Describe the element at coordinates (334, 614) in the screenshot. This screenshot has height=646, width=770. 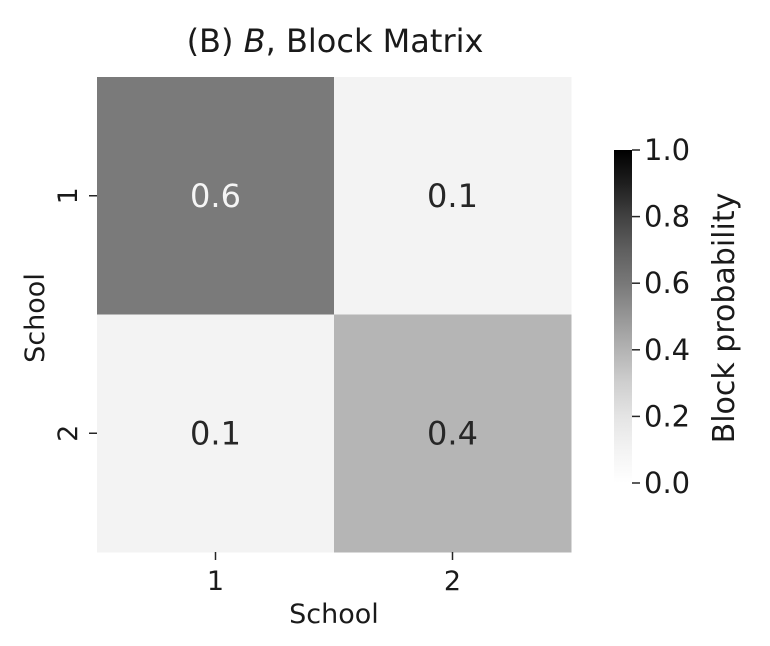
I see `x-axis-label: School` at that location.